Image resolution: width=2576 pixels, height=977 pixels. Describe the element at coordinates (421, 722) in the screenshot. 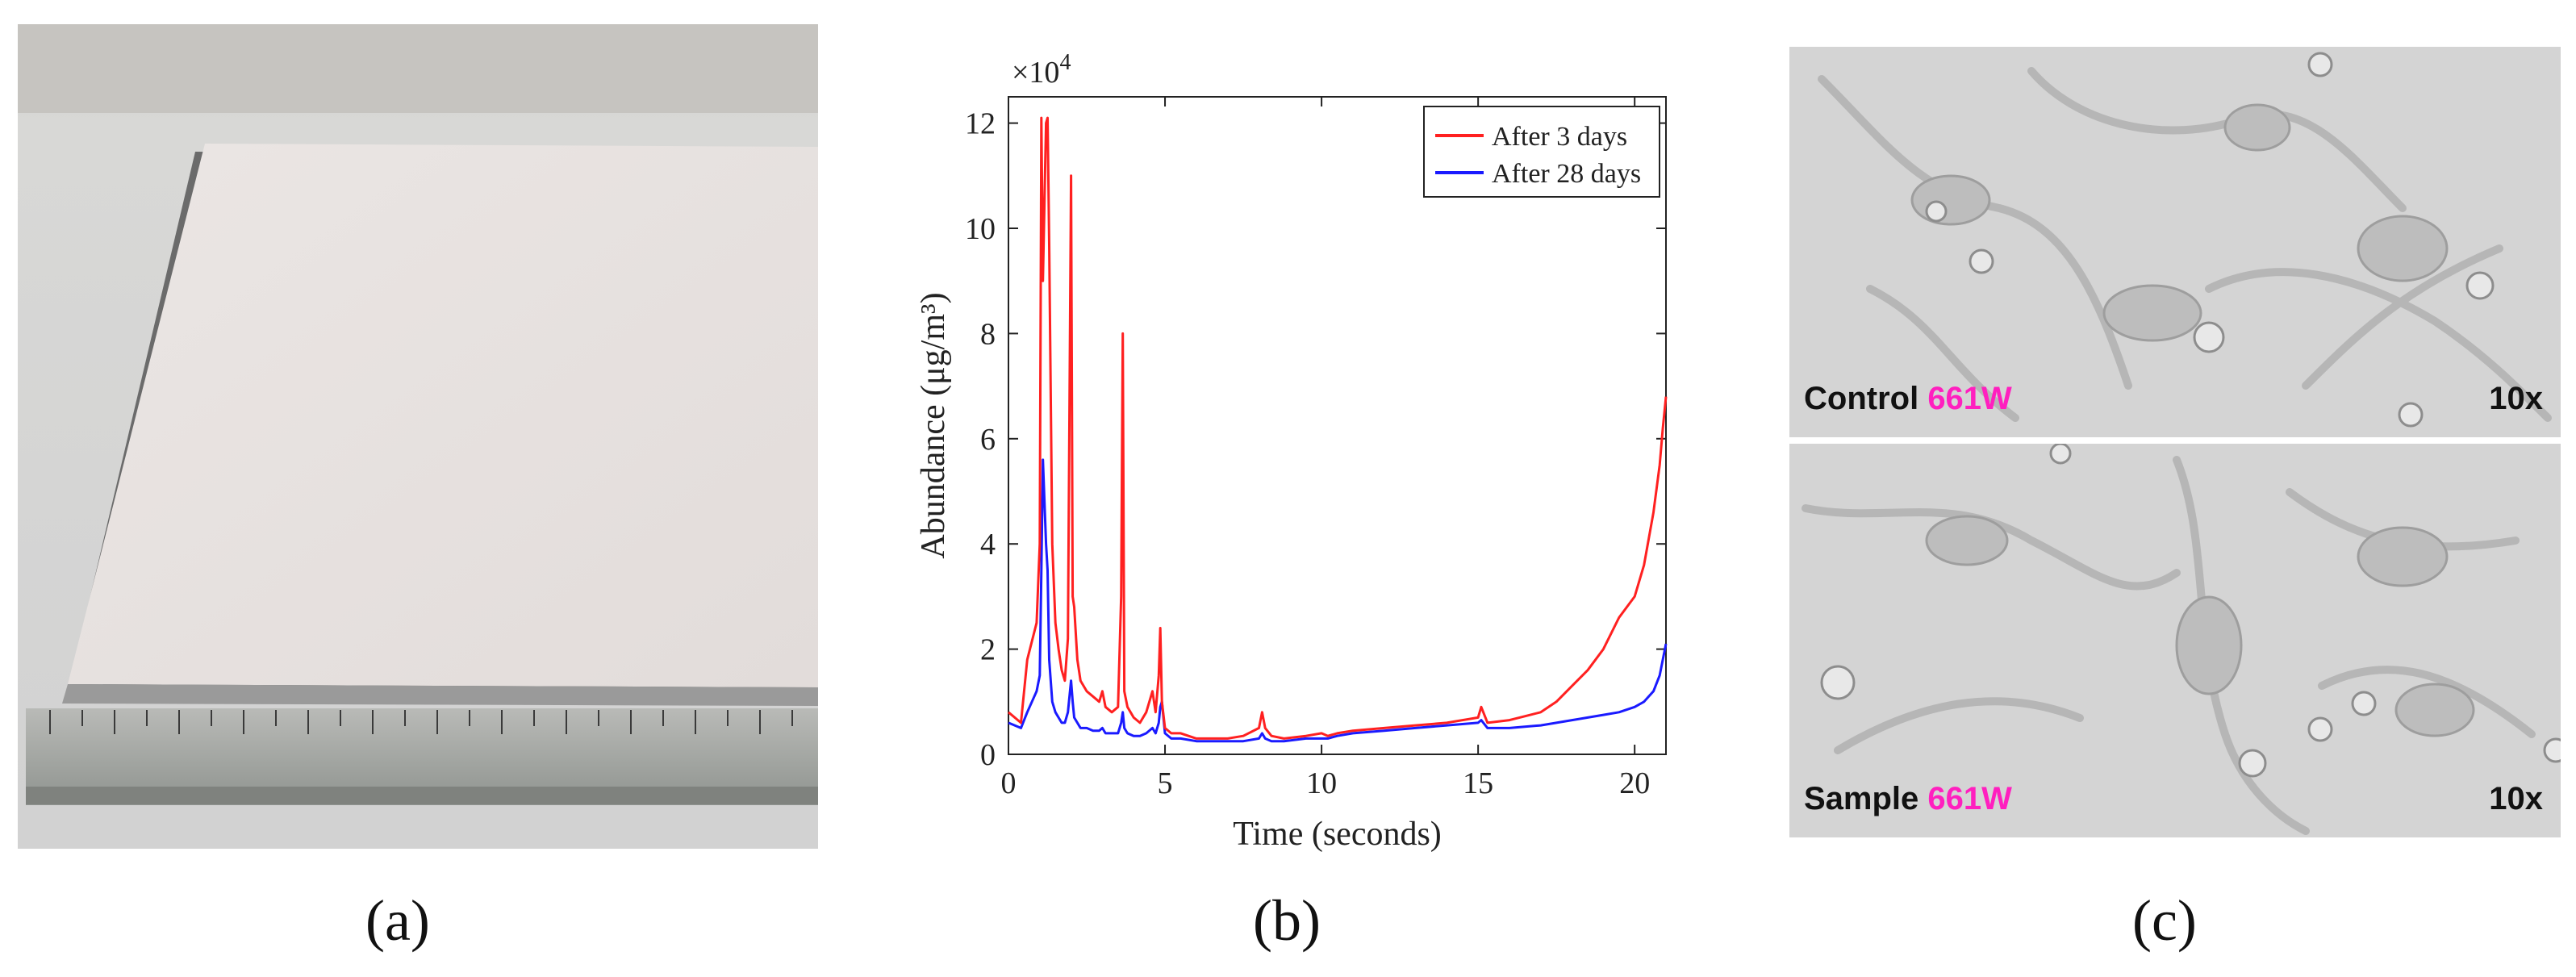

I see `ruler-ticks` at that location.